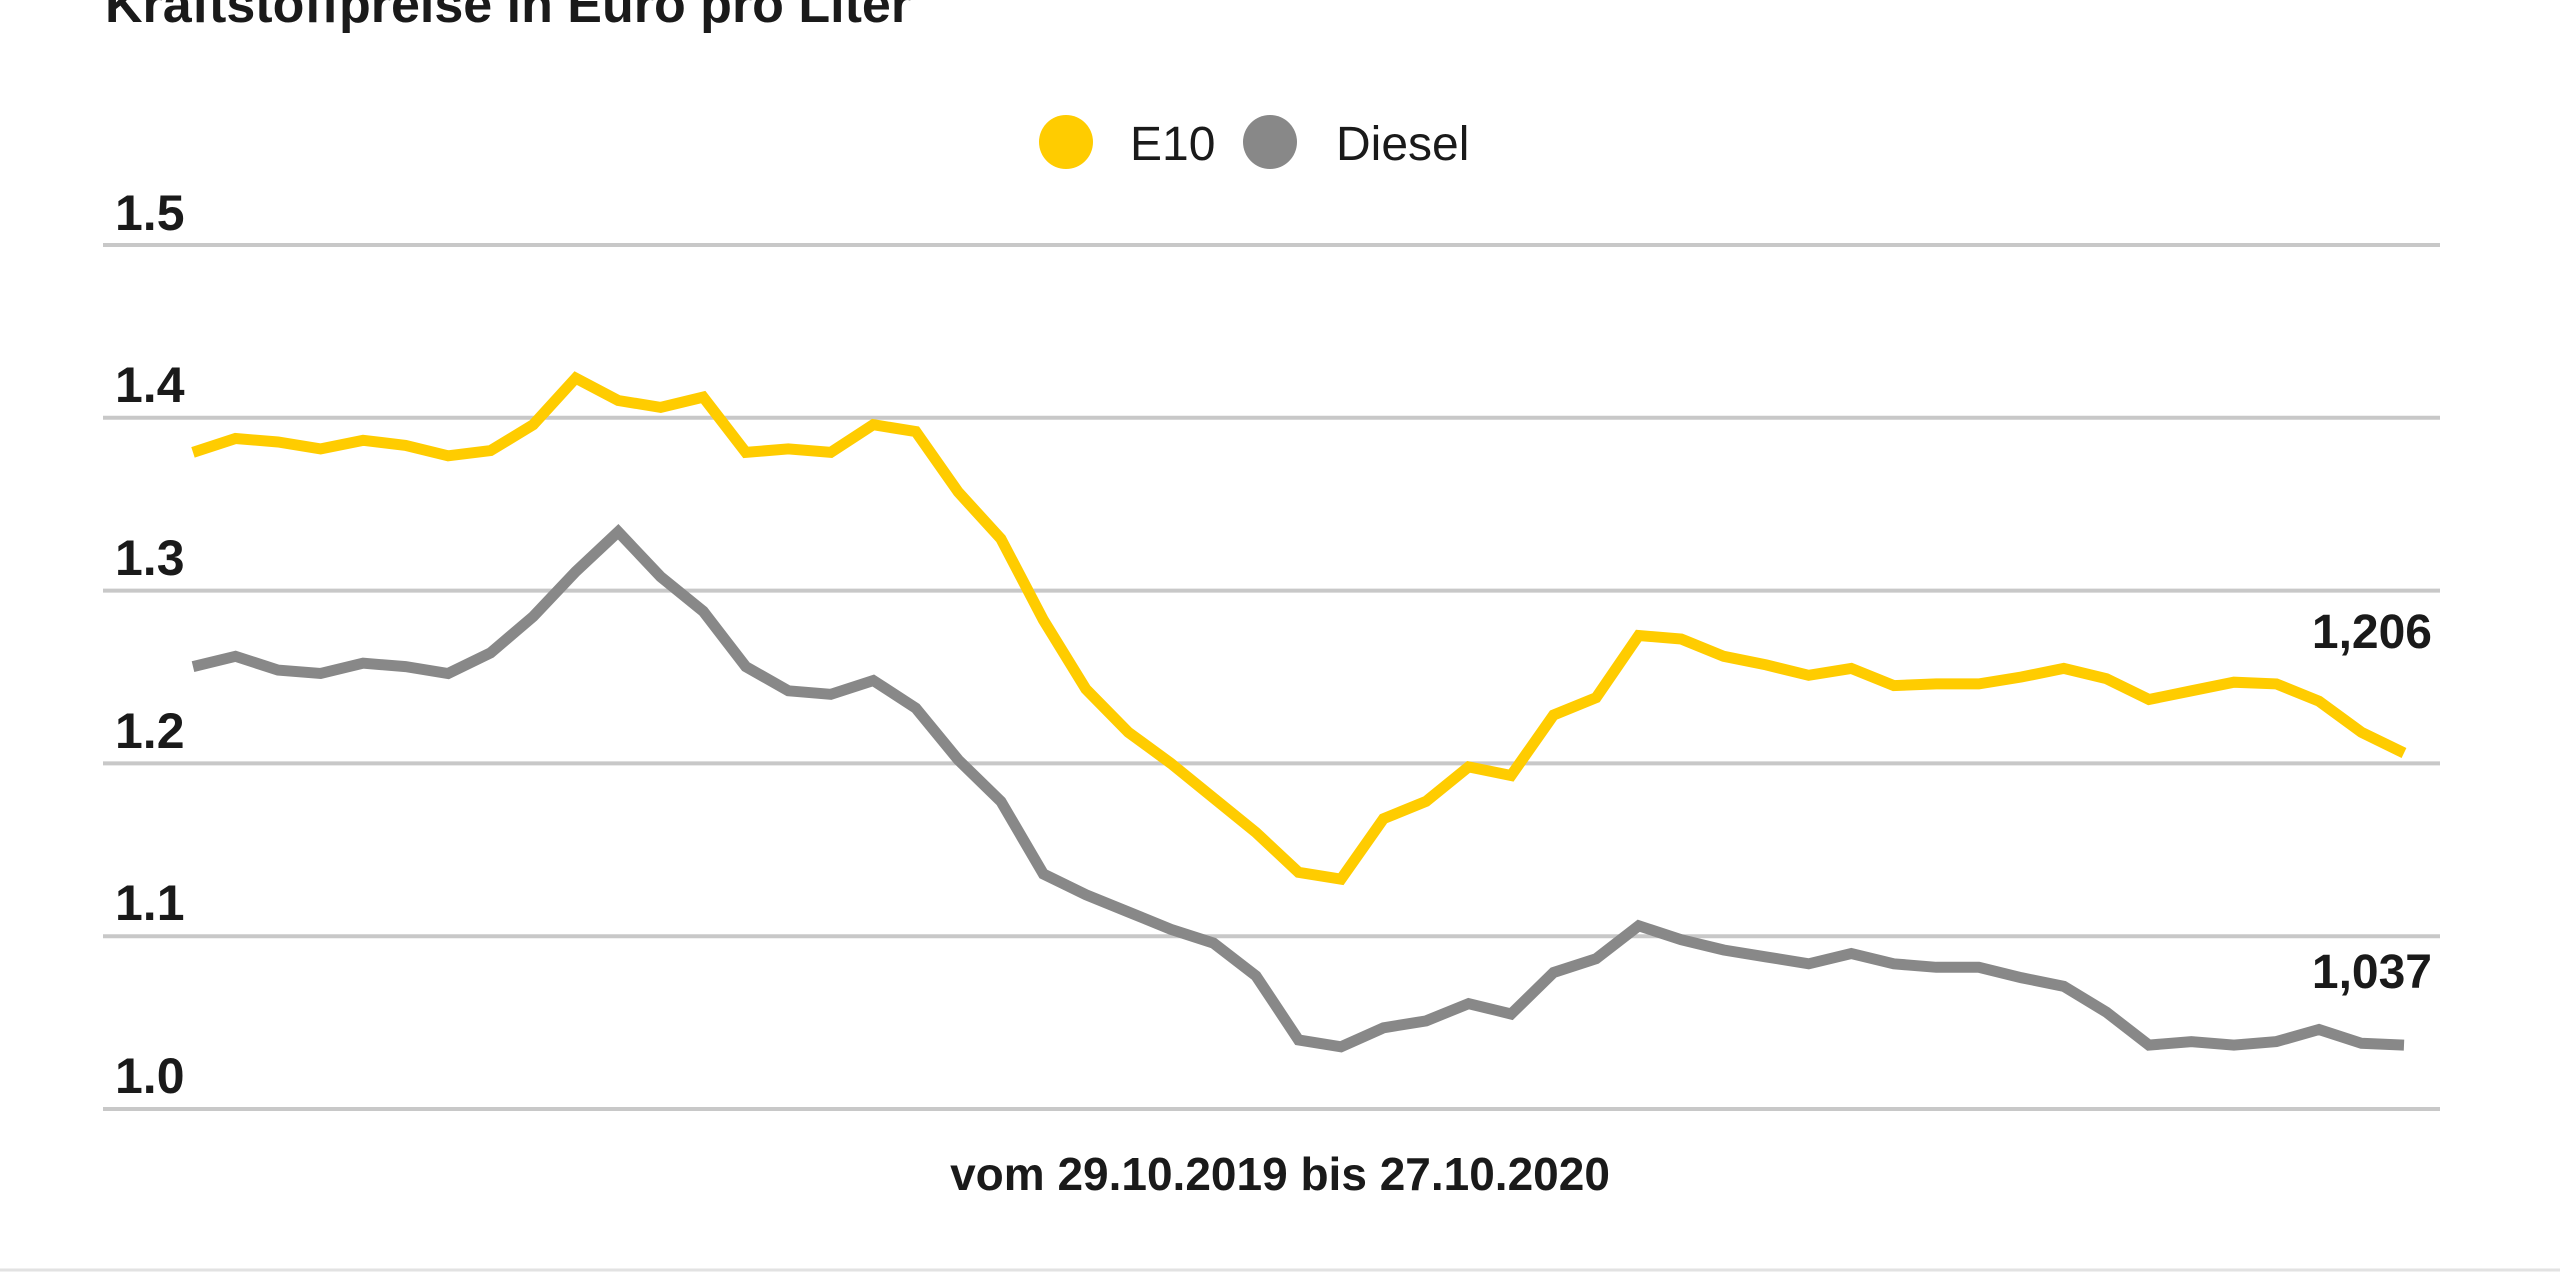  Describe the element at coordinates (150, 1076) in the screenshot. I see `y-tick-label: 1.0` at that location.